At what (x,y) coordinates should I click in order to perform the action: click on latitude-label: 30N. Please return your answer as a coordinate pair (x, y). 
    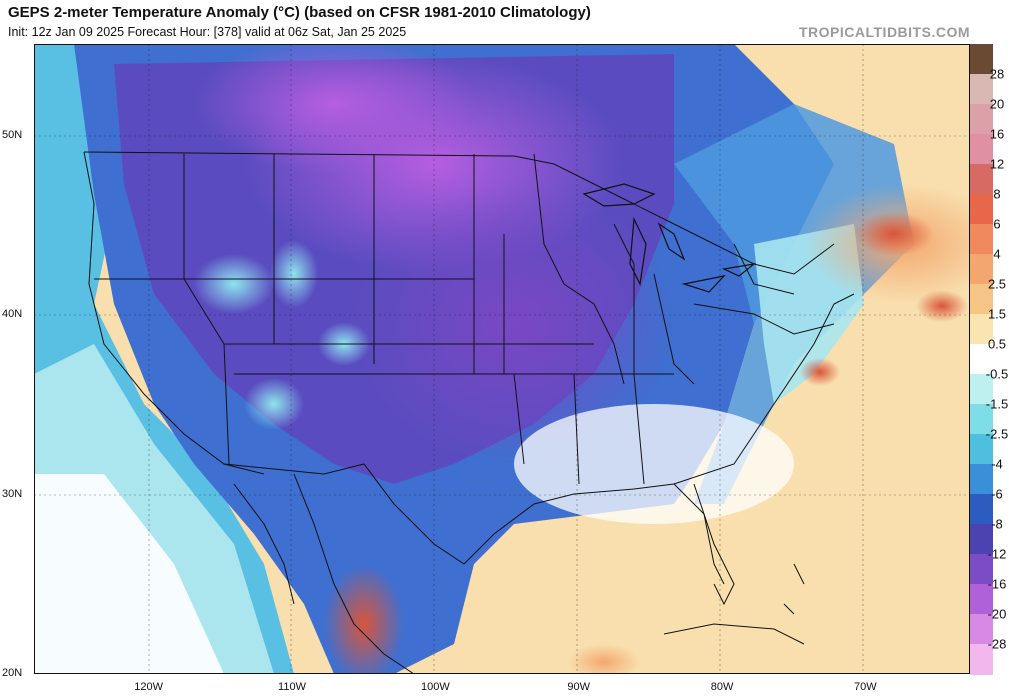
    Looking at the image, I should click on (12, 493).